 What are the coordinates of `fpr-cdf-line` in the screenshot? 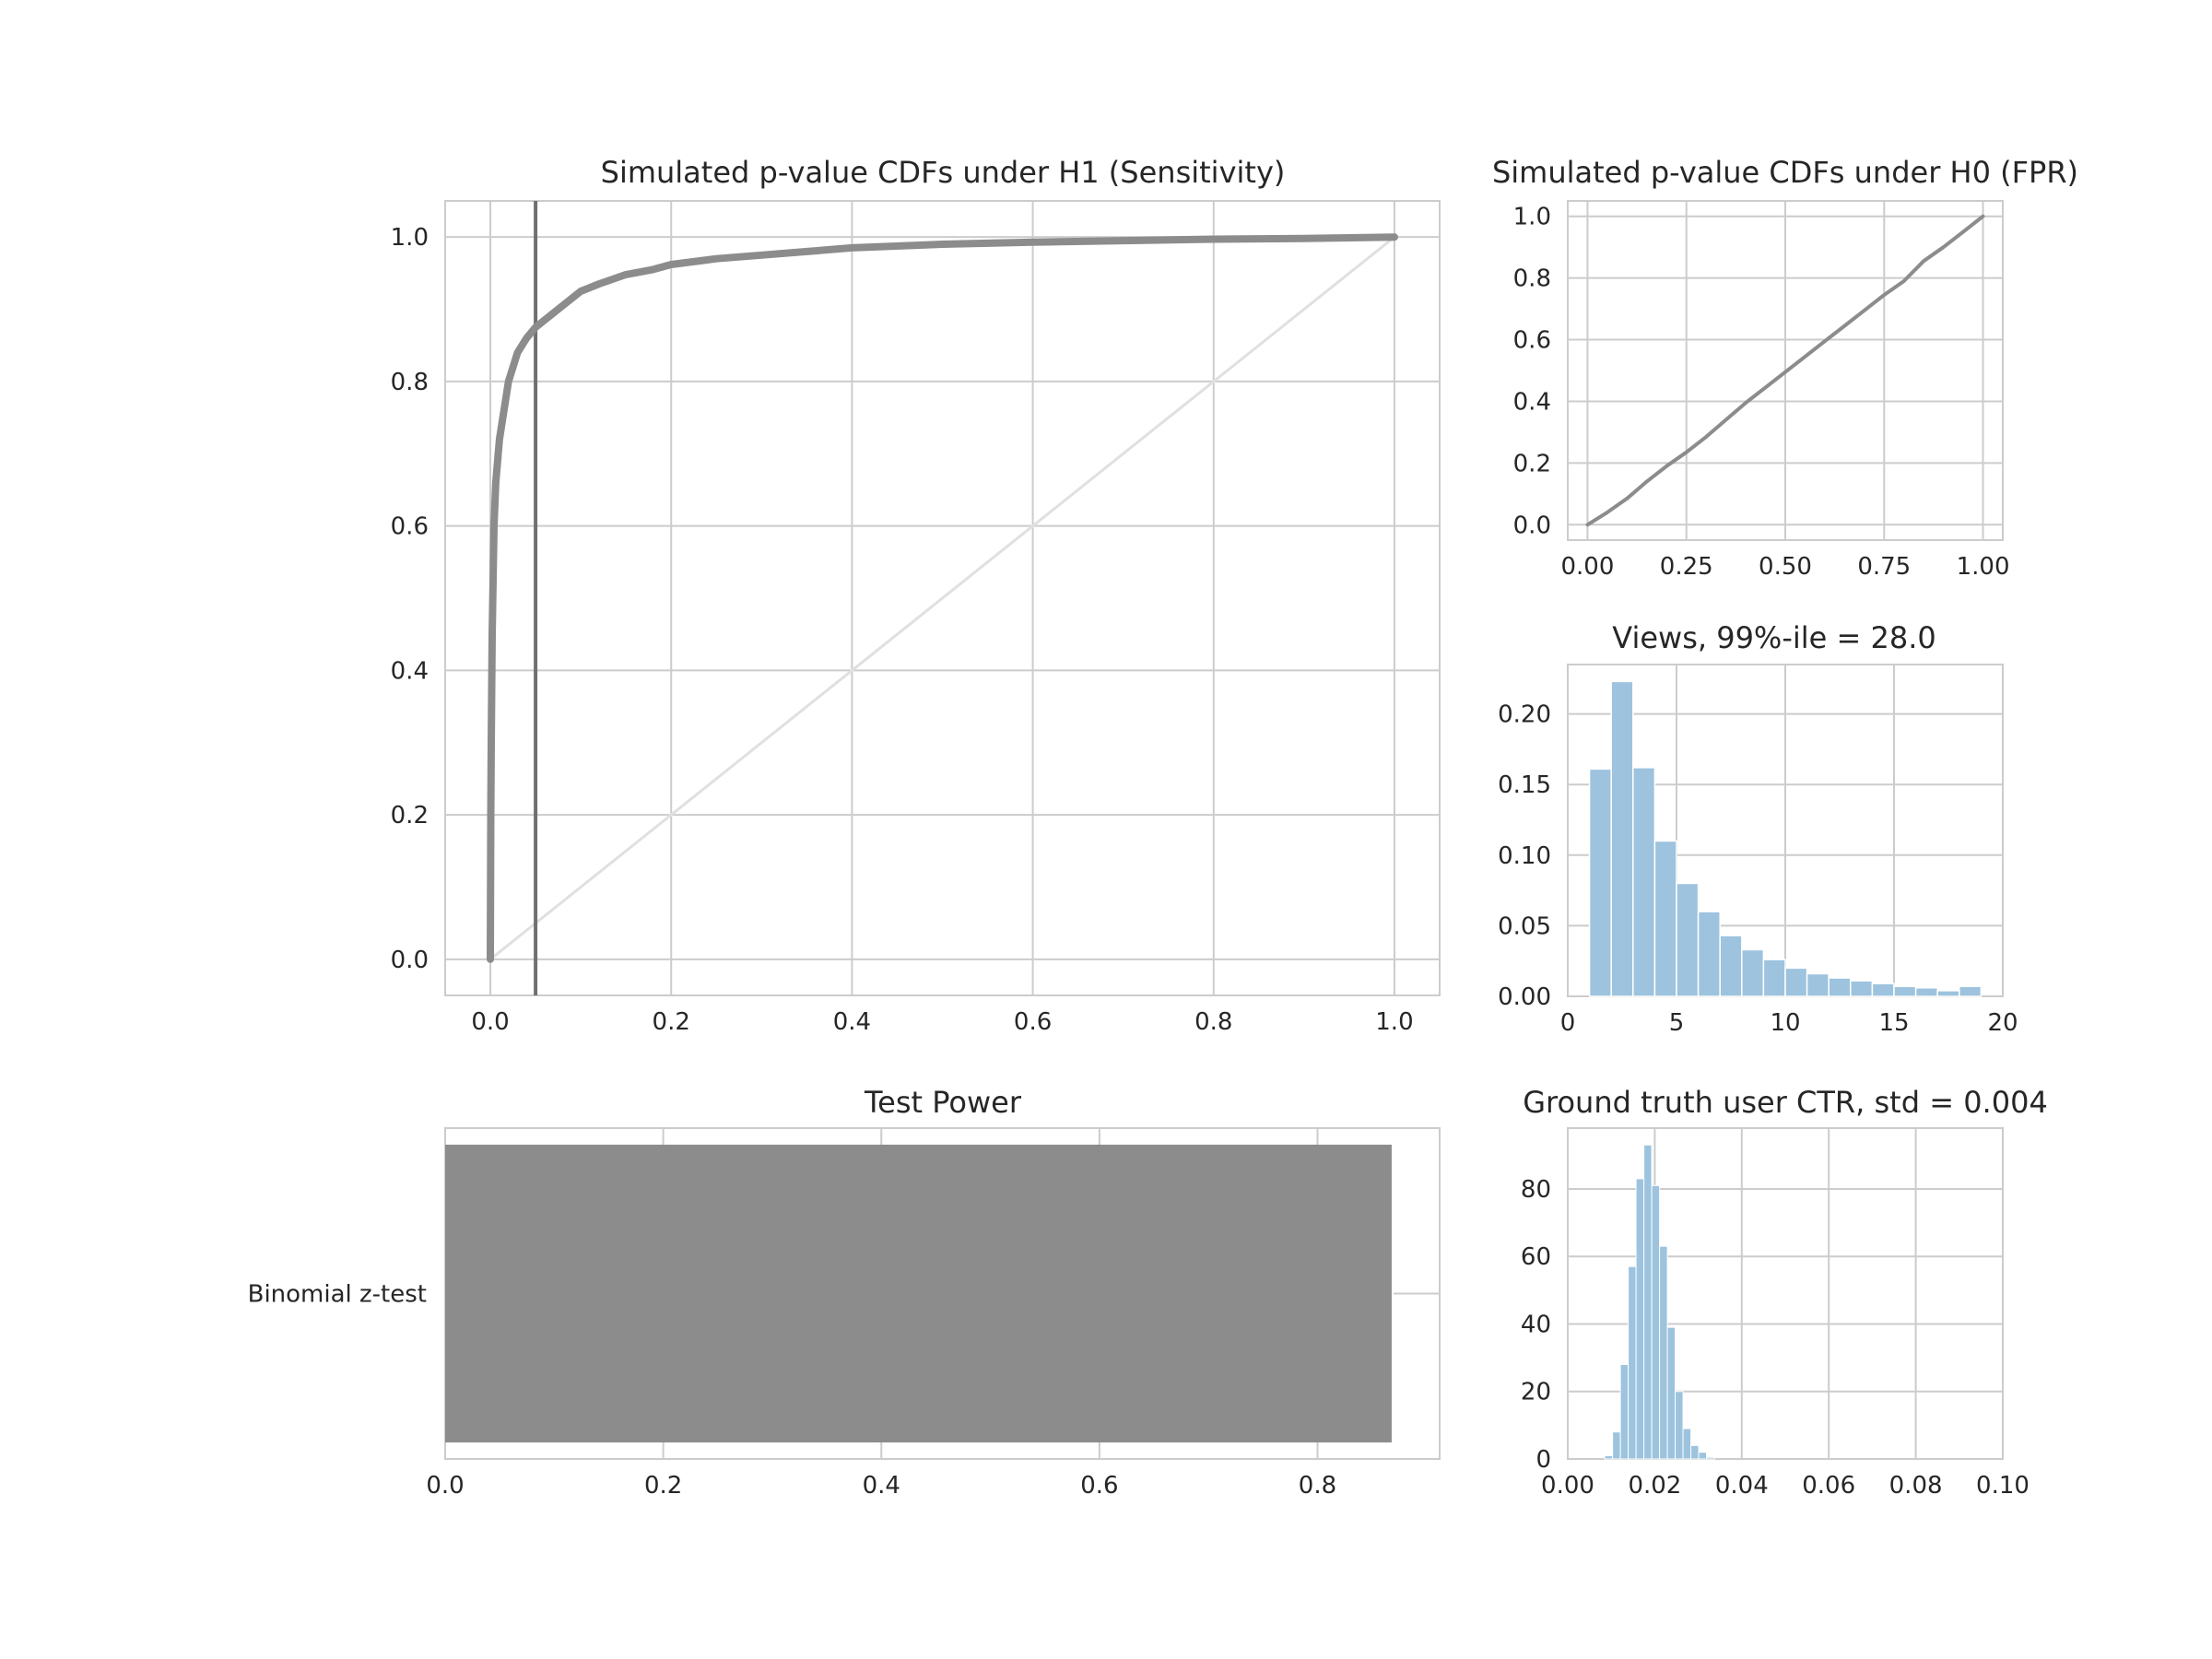 It's located at (1785, 370).